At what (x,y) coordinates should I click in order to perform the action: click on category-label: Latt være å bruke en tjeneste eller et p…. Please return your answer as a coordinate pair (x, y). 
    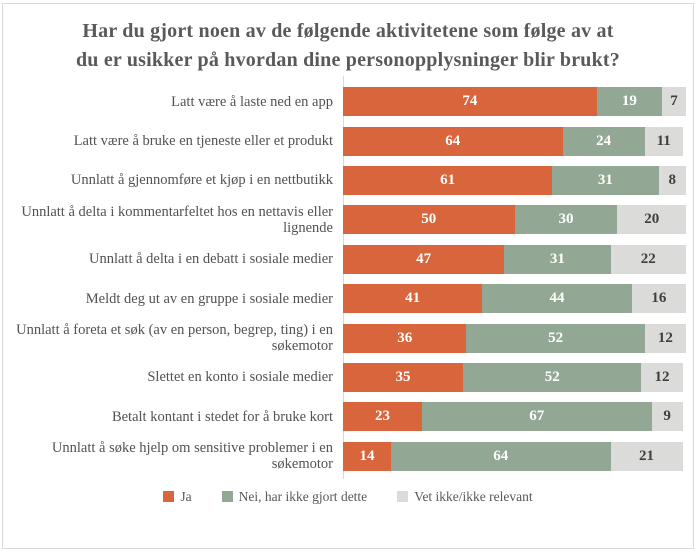
    Looking at the image, I should click on (203, 140).